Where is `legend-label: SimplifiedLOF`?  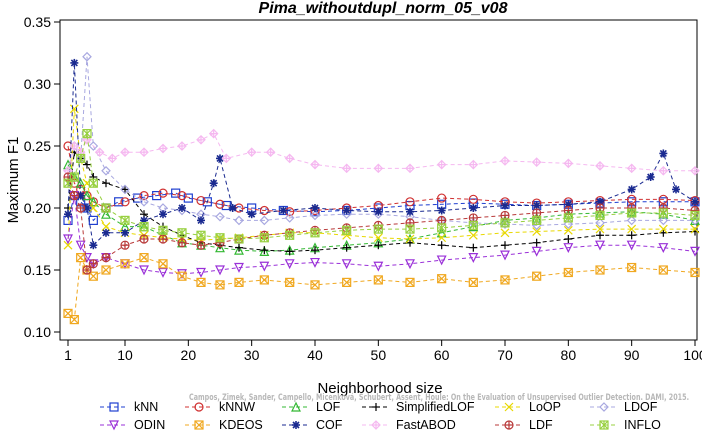
legend-label: SimplifiedLOF is located at coordinates (435, 407).